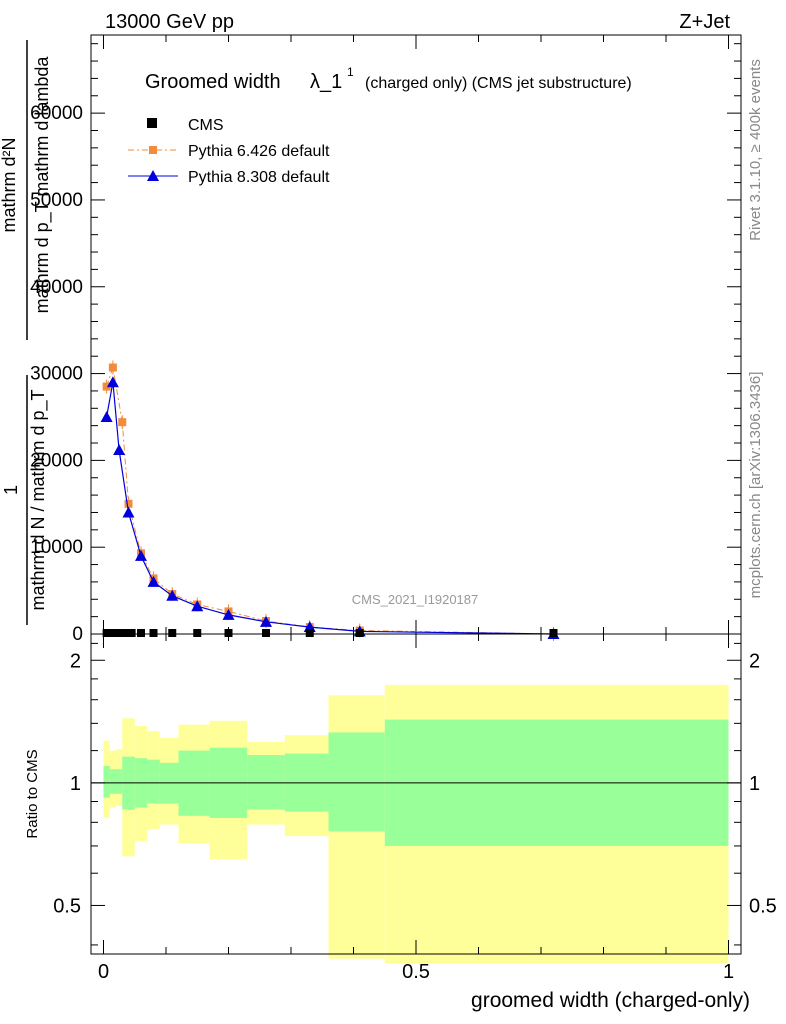 Image resolution: width=786 pixels, height=1024 pixels. Describe the element at coordinates (38, 499) in the screenshot. I see `ylabel-line-4: mathrm d N / mathrm d p_T` at that location.